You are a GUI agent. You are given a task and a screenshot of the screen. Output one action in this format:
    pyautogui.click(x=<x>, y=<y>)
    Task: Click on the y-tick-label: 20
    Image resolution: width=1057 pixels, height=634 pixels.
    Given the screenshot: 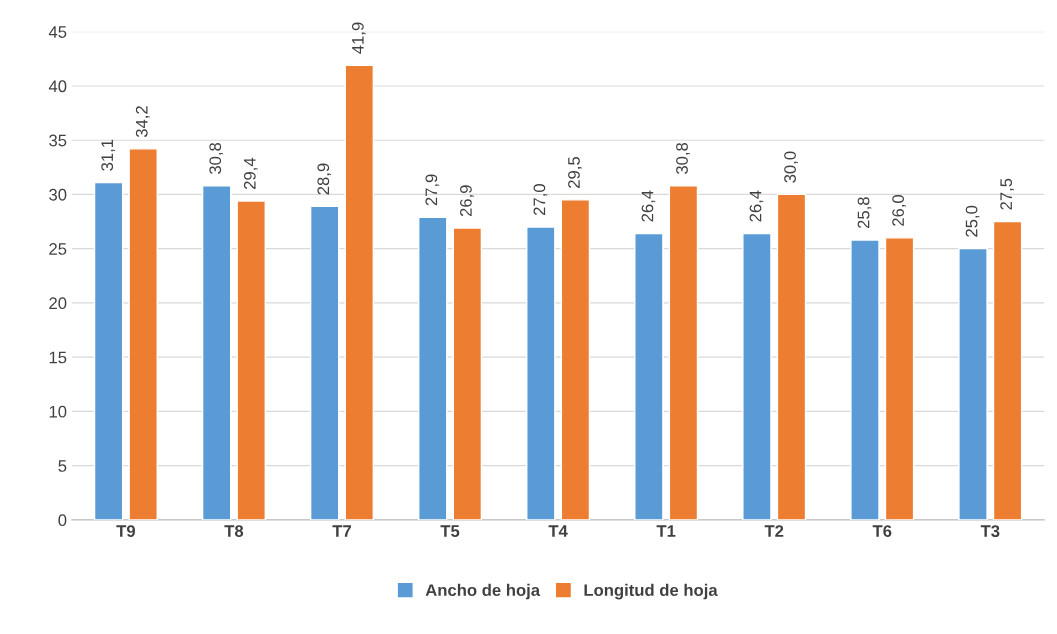 What is the action you would take?
    pyautogui.click(x=58, y=303)
    